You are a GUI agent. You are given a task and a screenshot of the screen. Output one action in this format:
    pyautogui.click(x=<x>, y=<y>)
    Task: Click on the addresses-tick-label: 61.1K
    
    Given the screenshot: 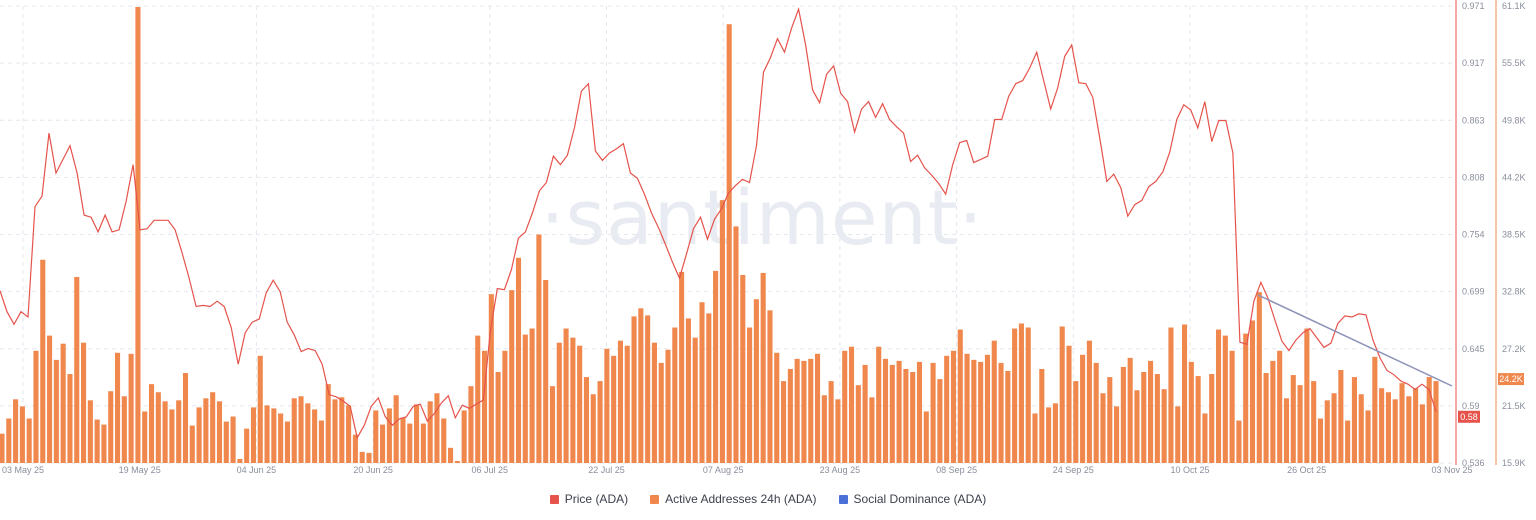 What is the action you would take?
    pyautogui.click(x=1514, y=6)
    